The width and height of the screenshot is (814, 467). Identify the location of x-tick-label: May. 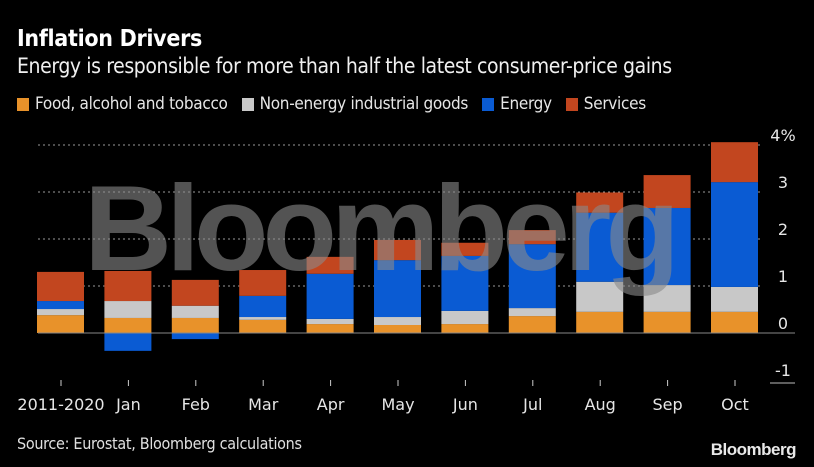
(397, 404).